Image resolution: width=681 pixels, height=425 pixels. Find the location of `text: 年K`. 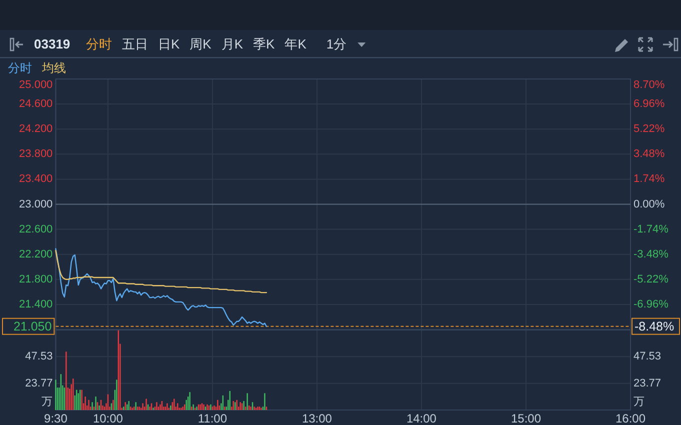

text: 年K is located at coordinates (295, 44).